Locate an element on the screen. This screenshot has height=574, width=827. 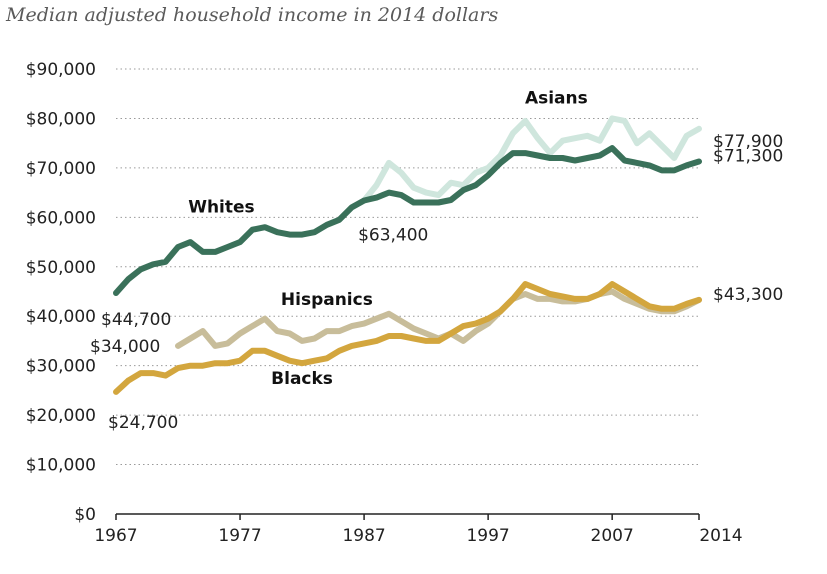
y-tick-label: $20,000 is located at coordinates (61, 416).